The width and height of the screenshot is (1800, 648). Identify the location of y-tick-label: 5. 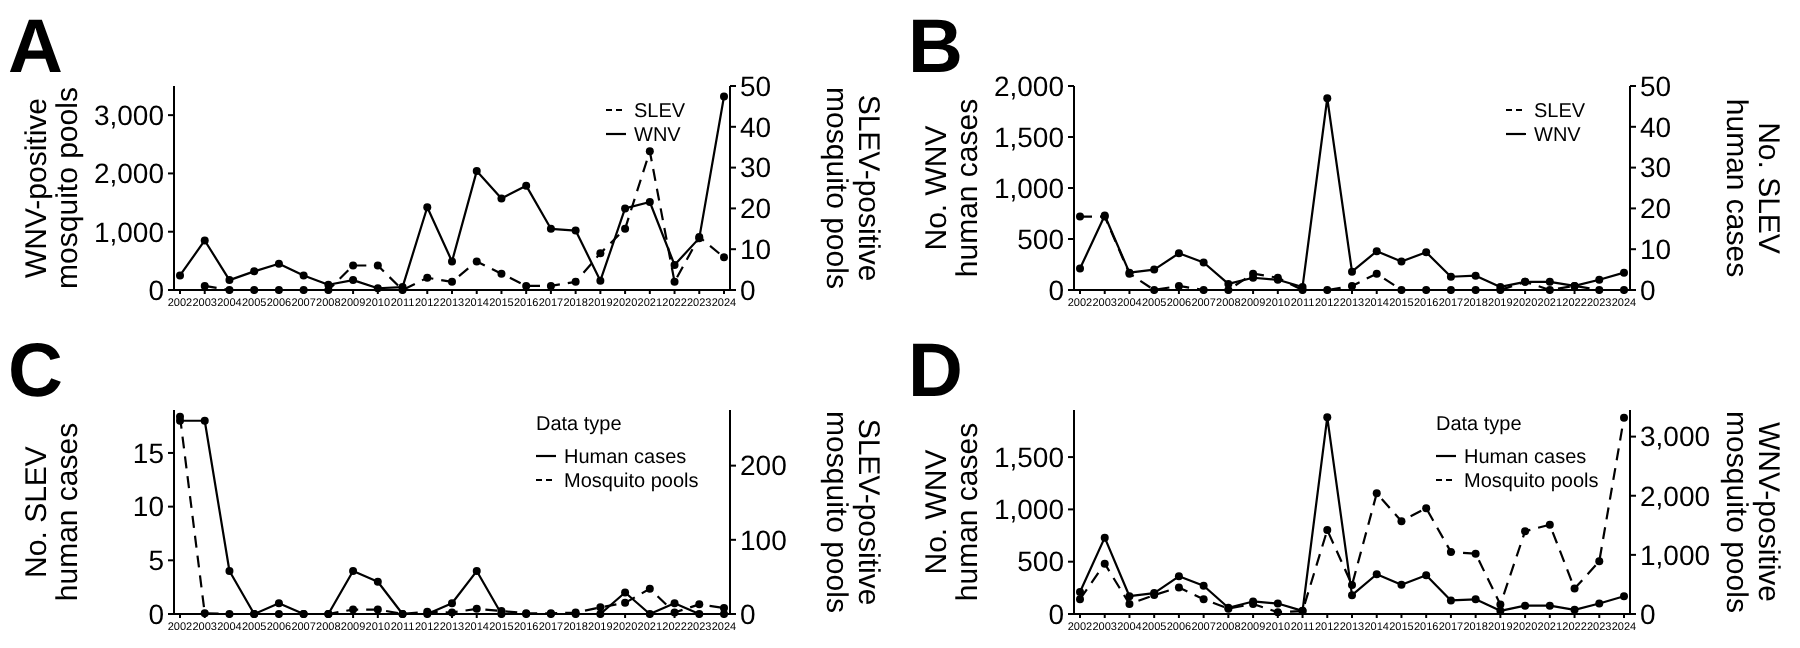
(156, 560).